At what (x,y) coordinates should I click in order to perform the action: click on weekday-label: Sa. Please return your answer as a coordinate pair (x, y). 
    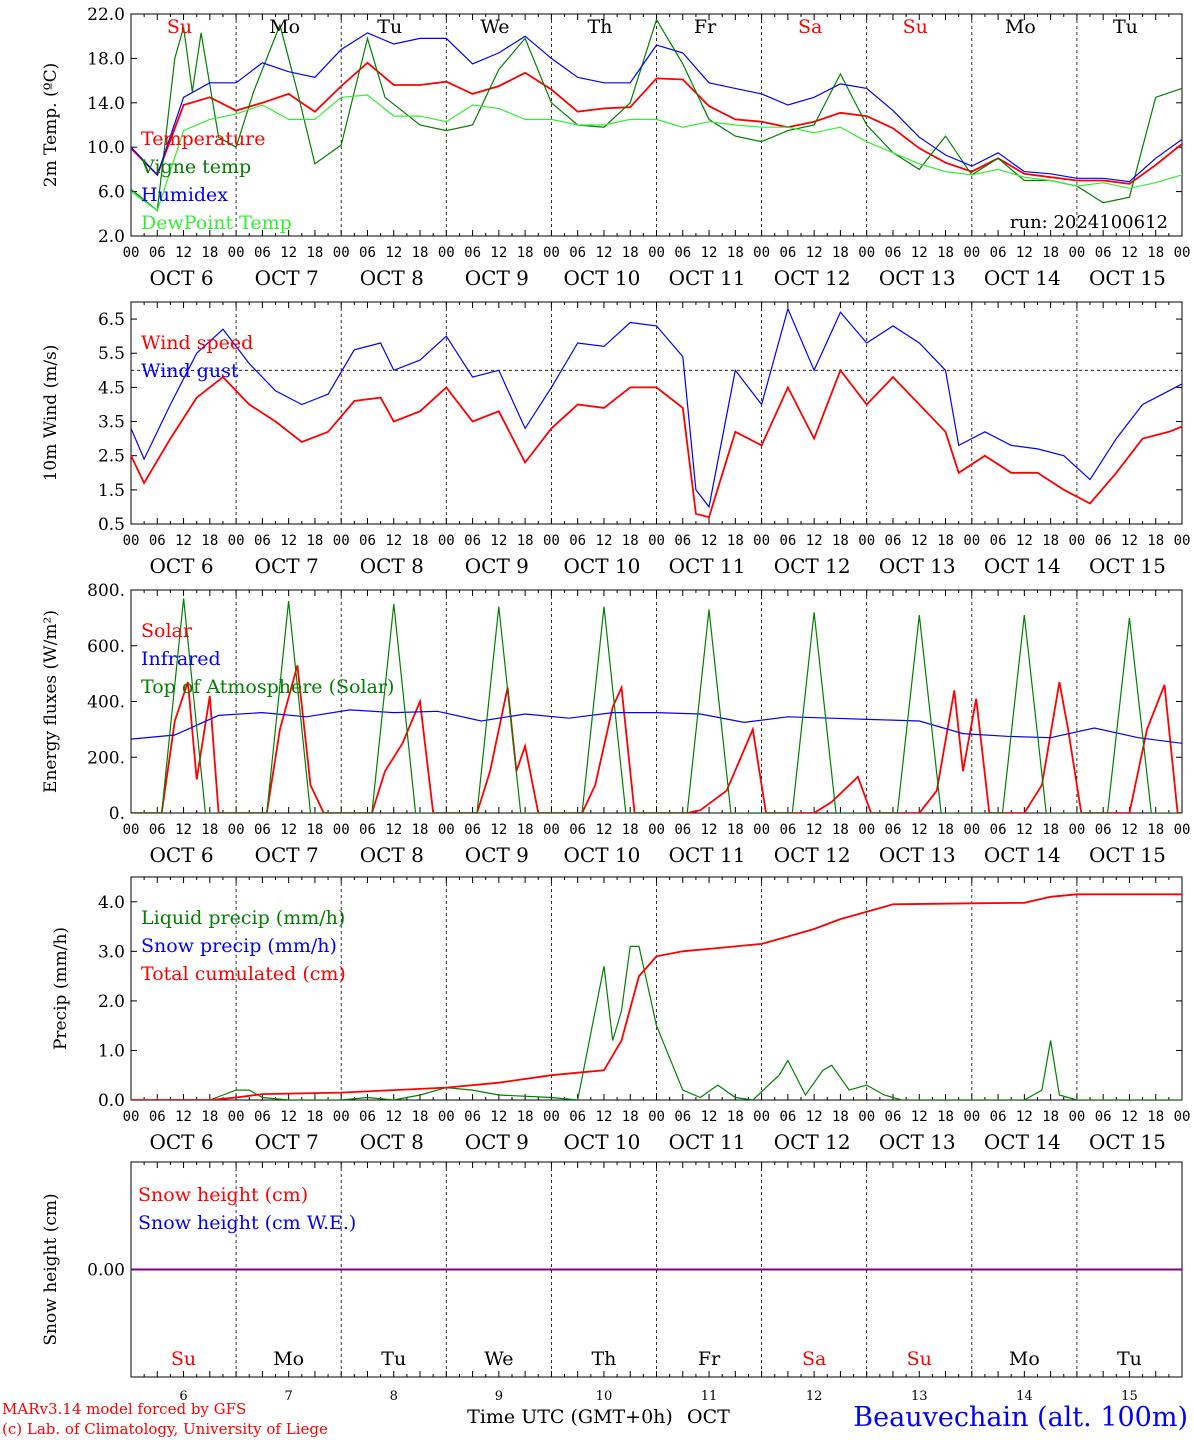
    Looking at the image, I should click on (814, 1359).